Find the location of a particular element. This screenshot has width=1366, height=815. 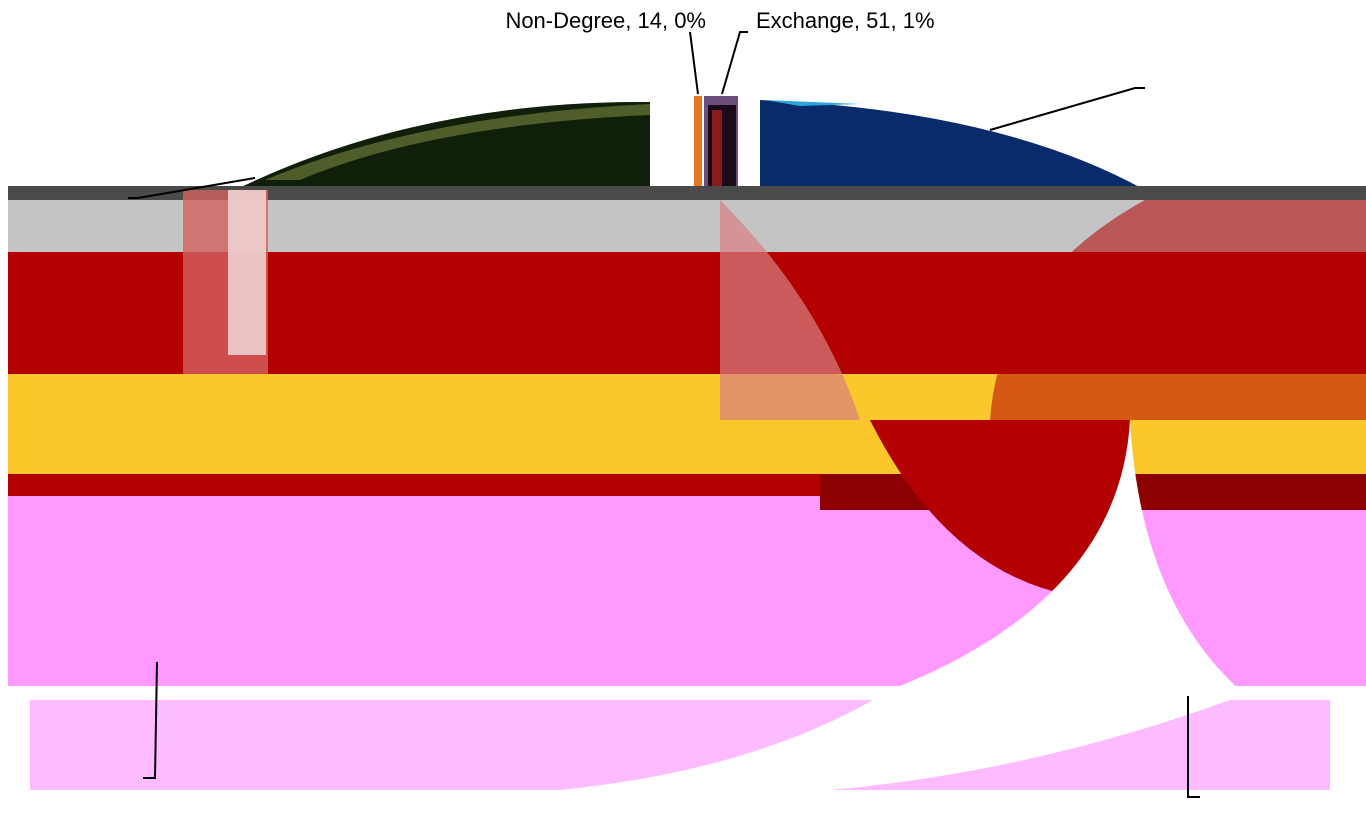

leader-line-left is located at coordinates (192, 188).